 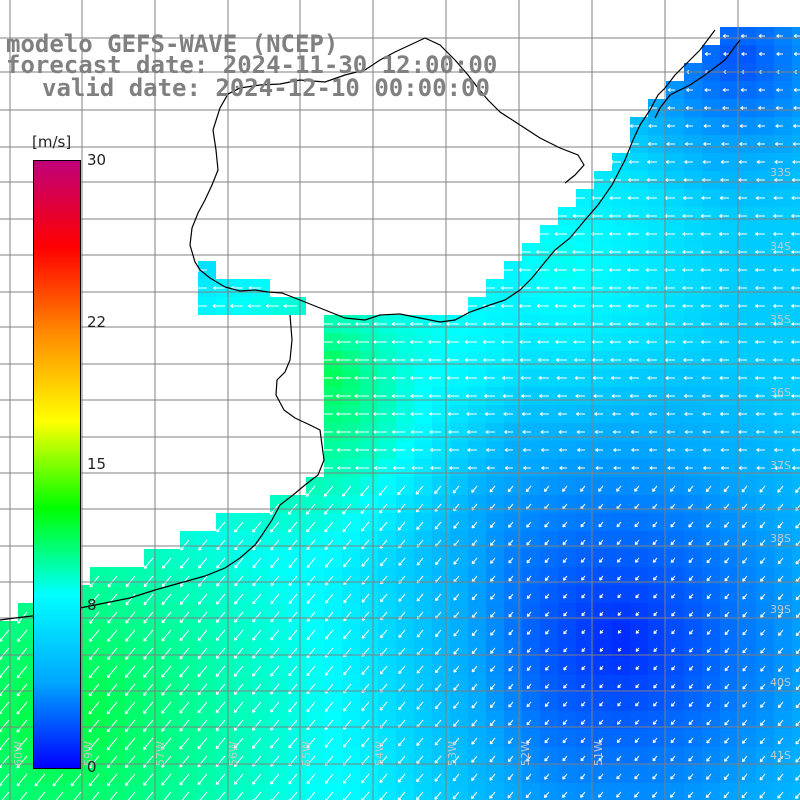 What do you see at coordinates (57, 464) in the screenshot?
I see `colorbar` at bounding box center [57, 464].